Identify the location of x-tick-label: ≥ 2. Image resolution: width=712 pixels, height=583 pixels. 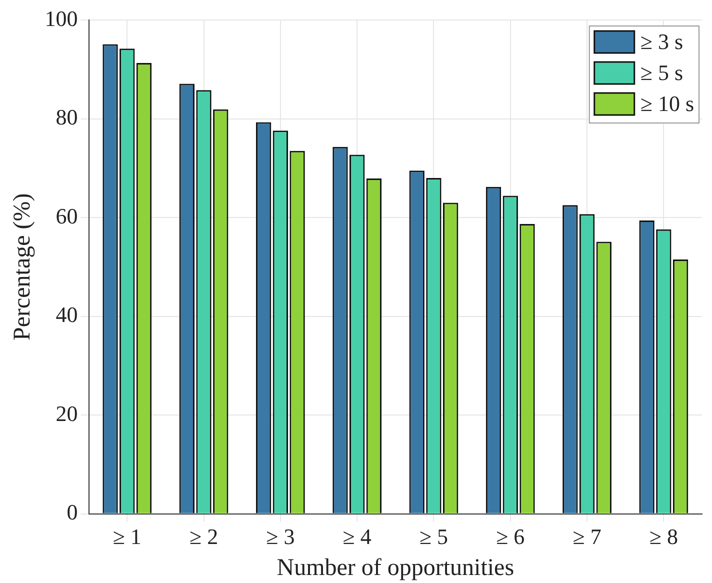
(203, 536).